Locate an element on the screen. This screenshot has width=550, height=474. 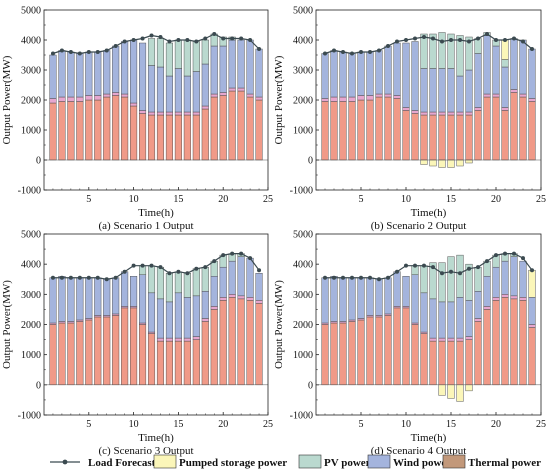
legend-pv: PV power is located at coordinates (334, 461).